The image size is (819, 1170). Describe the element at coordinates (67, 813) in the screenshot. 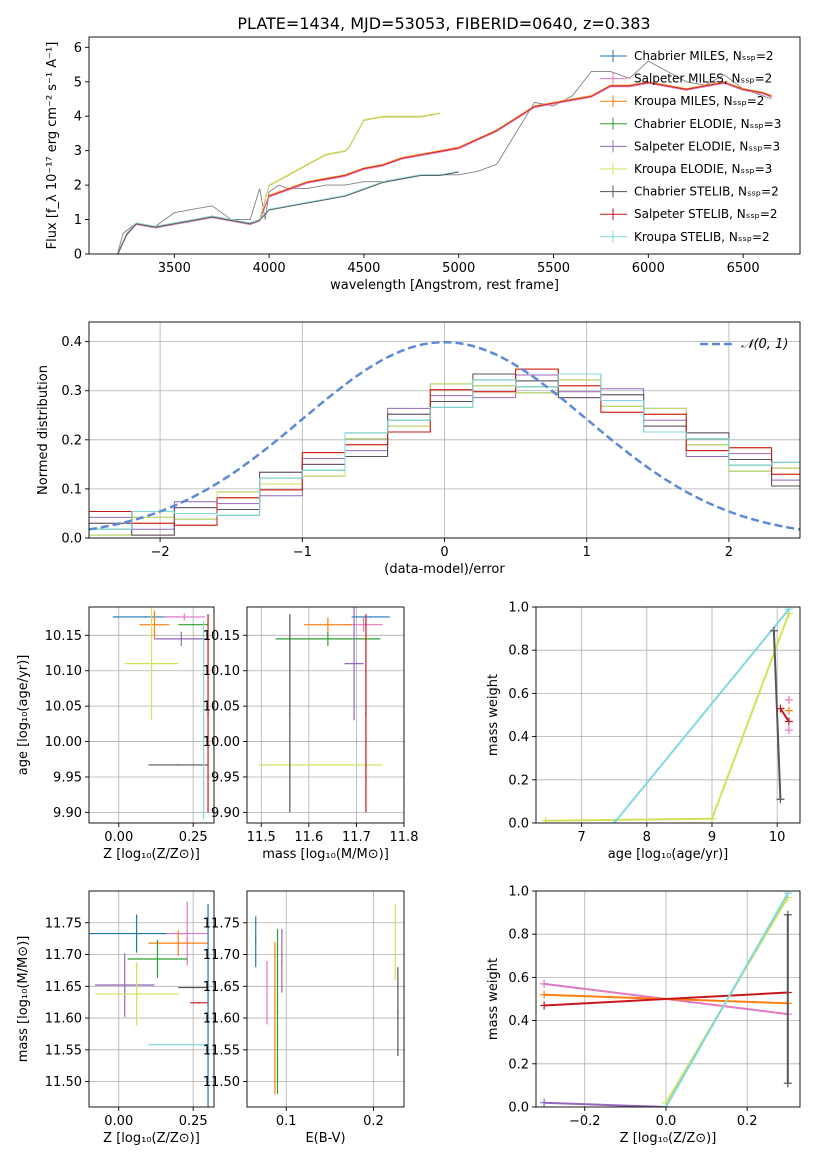

I see `y-tick-label: 9.90` at that location.